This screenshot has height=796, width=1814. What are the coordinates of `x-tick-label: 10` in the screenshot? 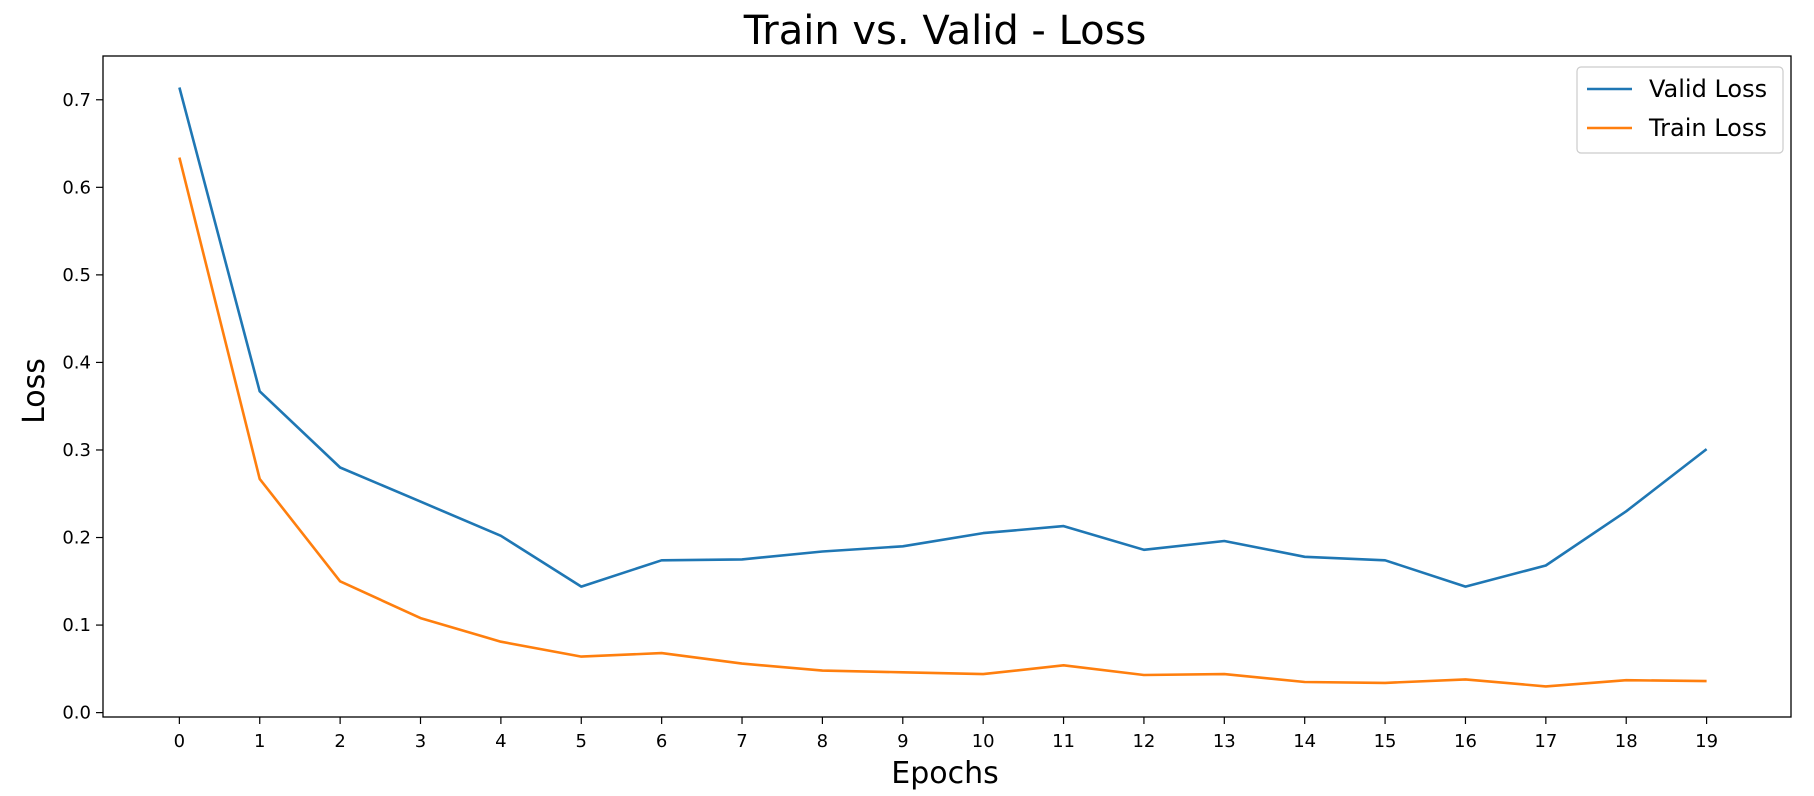 It's located at (983, 741).